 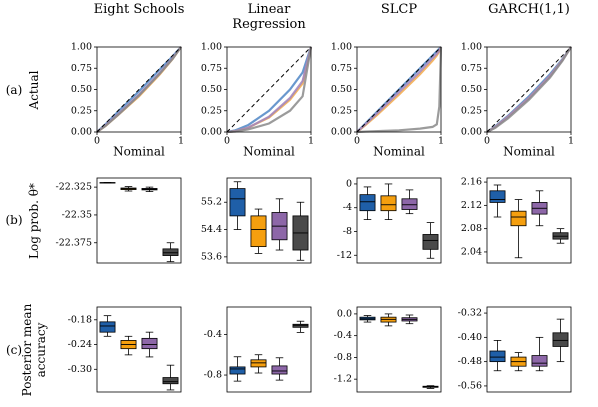 What do you see at coordinates (399, 9) in the screenshot?
I see `column-title: SLCP` at bounding box center [399, 9].